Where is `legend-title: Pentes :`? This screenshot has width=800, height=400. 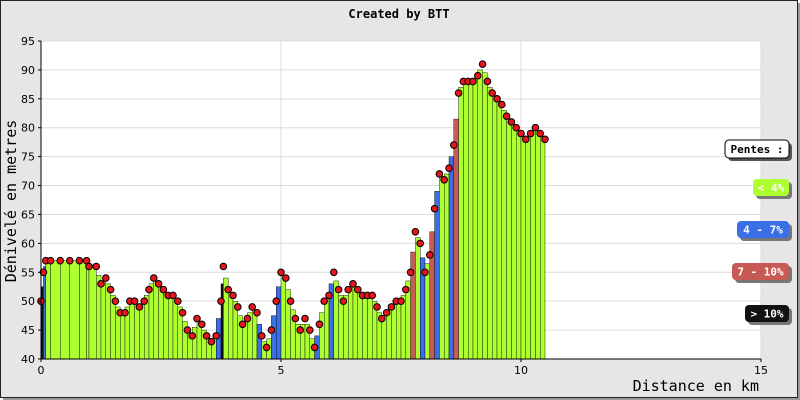 legend-title: Pentes : is located at coordinates (757, 149).